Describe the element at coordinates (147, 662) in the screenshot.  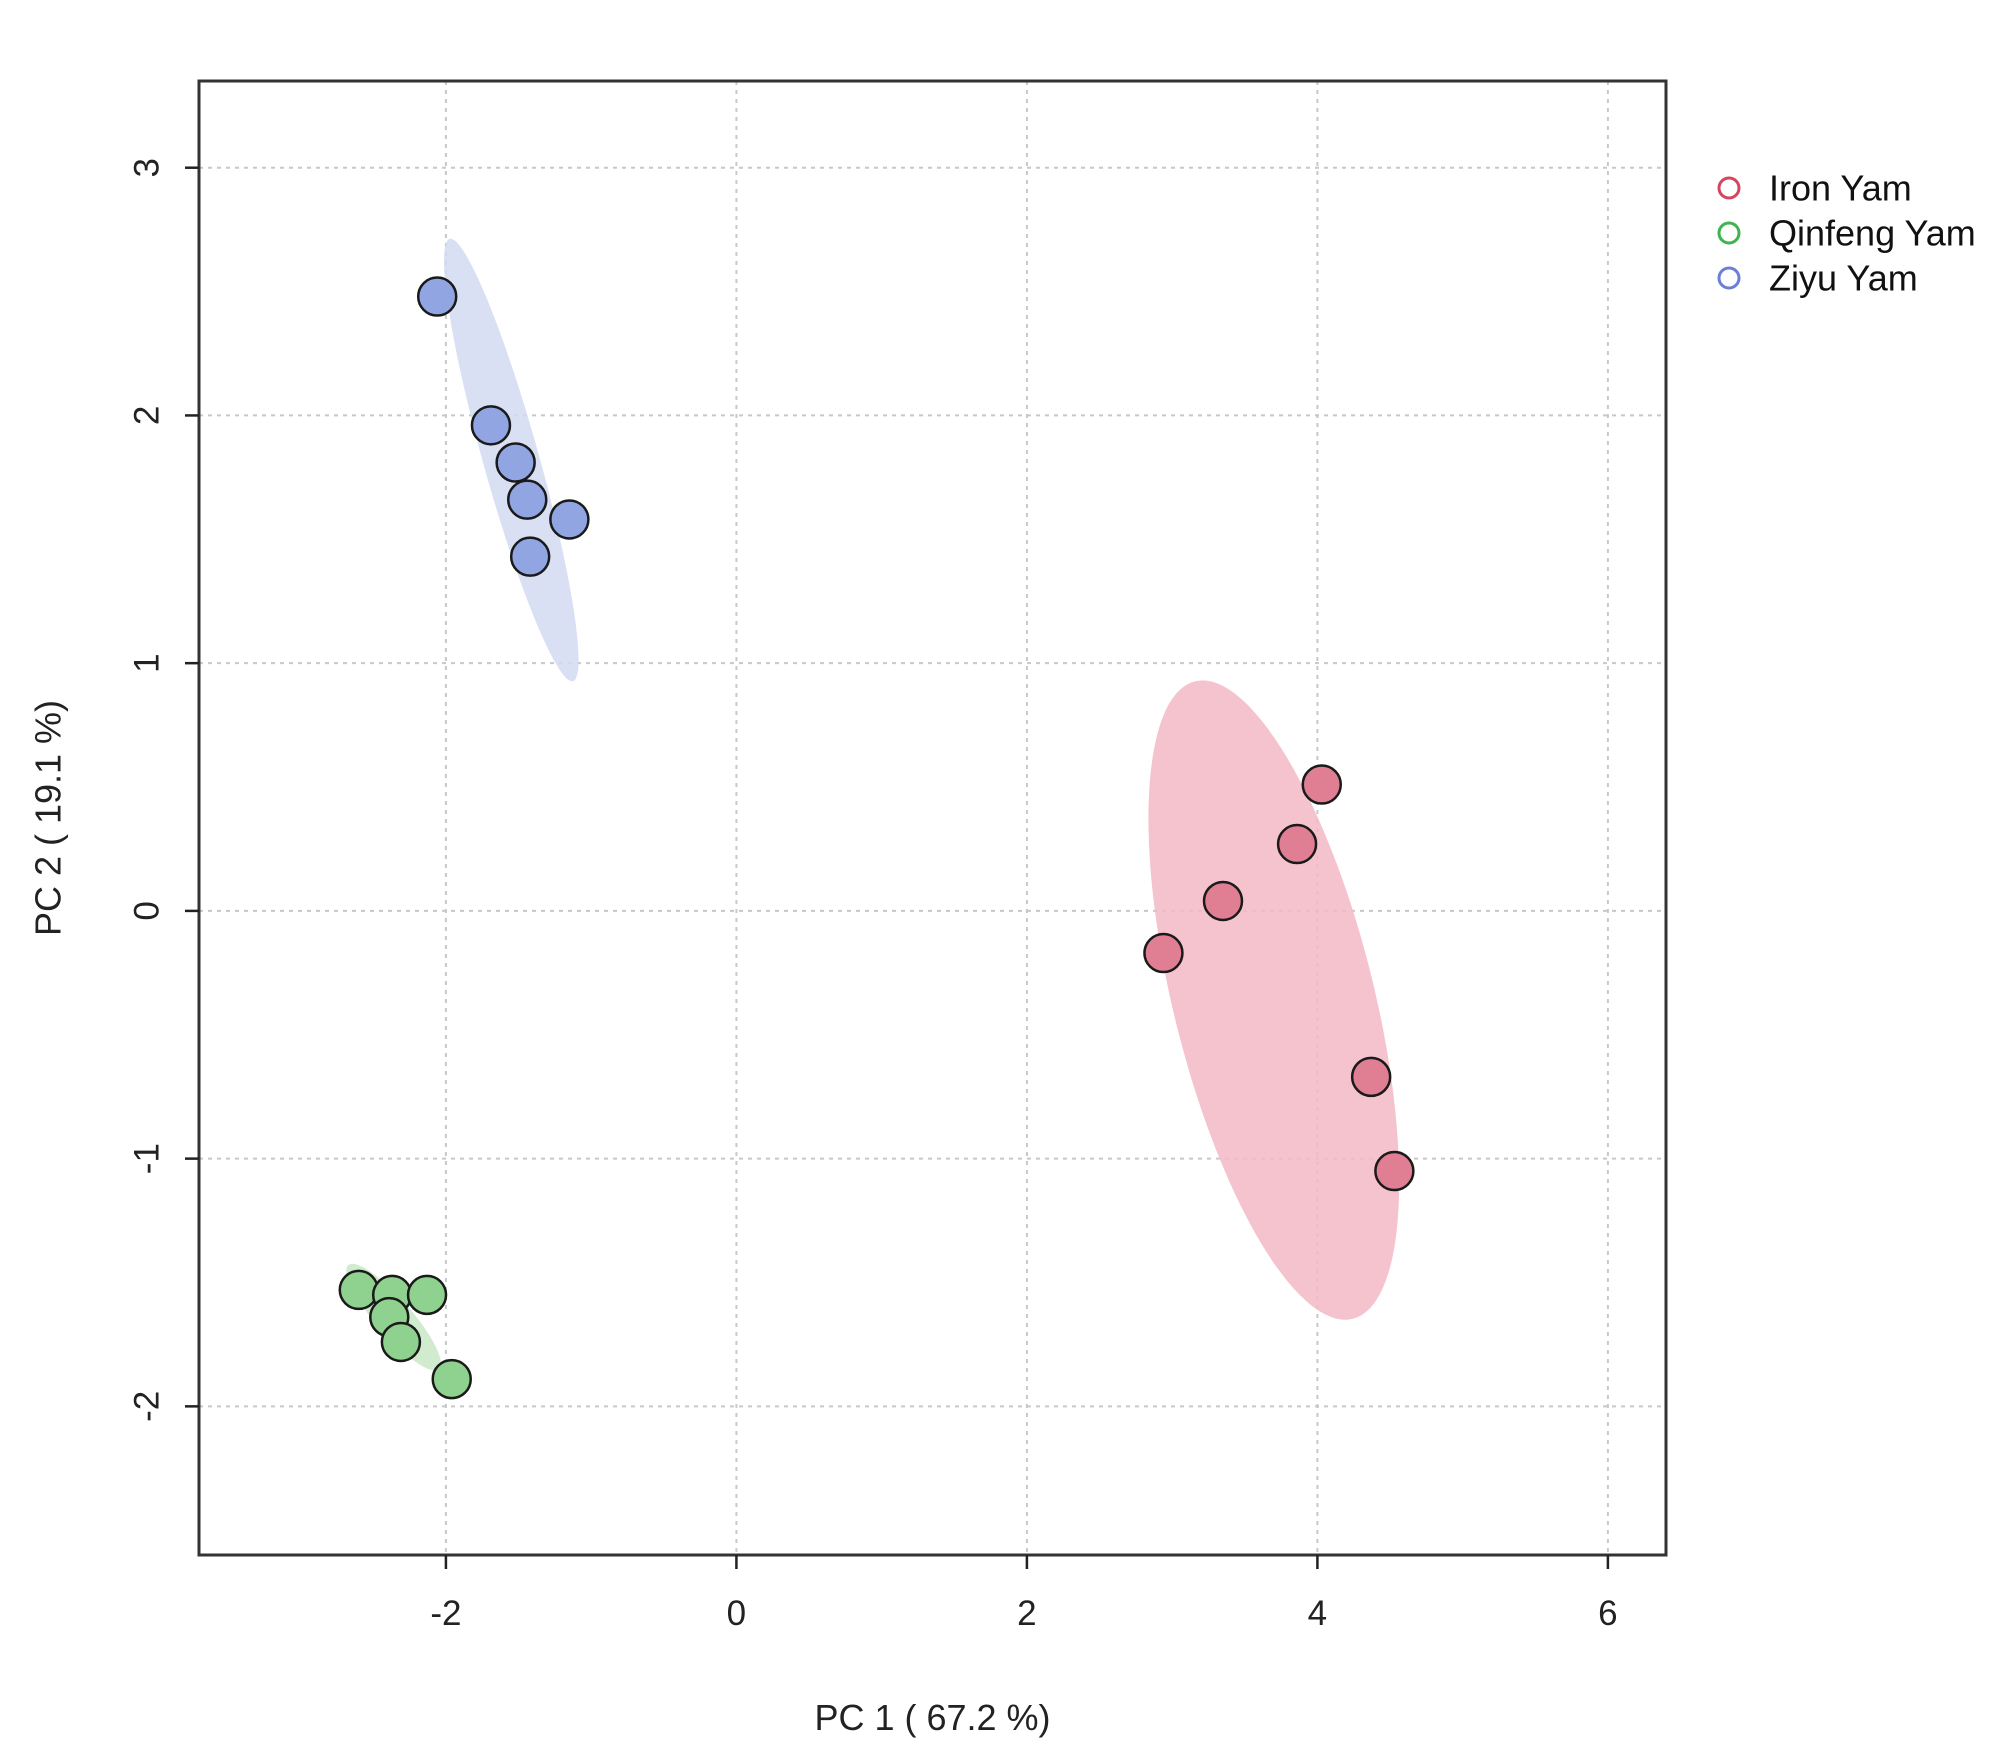
I see `y-tick-label: 1` at that location.